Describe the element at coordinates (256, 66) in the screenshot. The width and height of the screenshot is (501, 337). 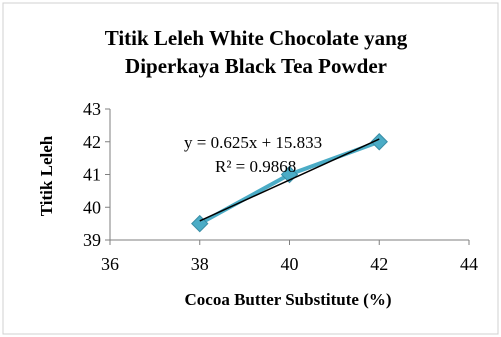
I see `chart-title-line-2: Diperkaya Black Tea Powder` at that location.